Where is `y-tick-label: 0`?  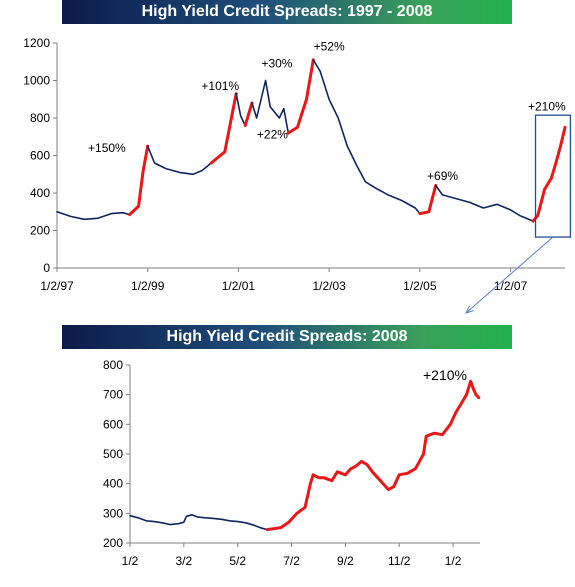 y-tick-label: 0 is located at coordinates (46, 268).